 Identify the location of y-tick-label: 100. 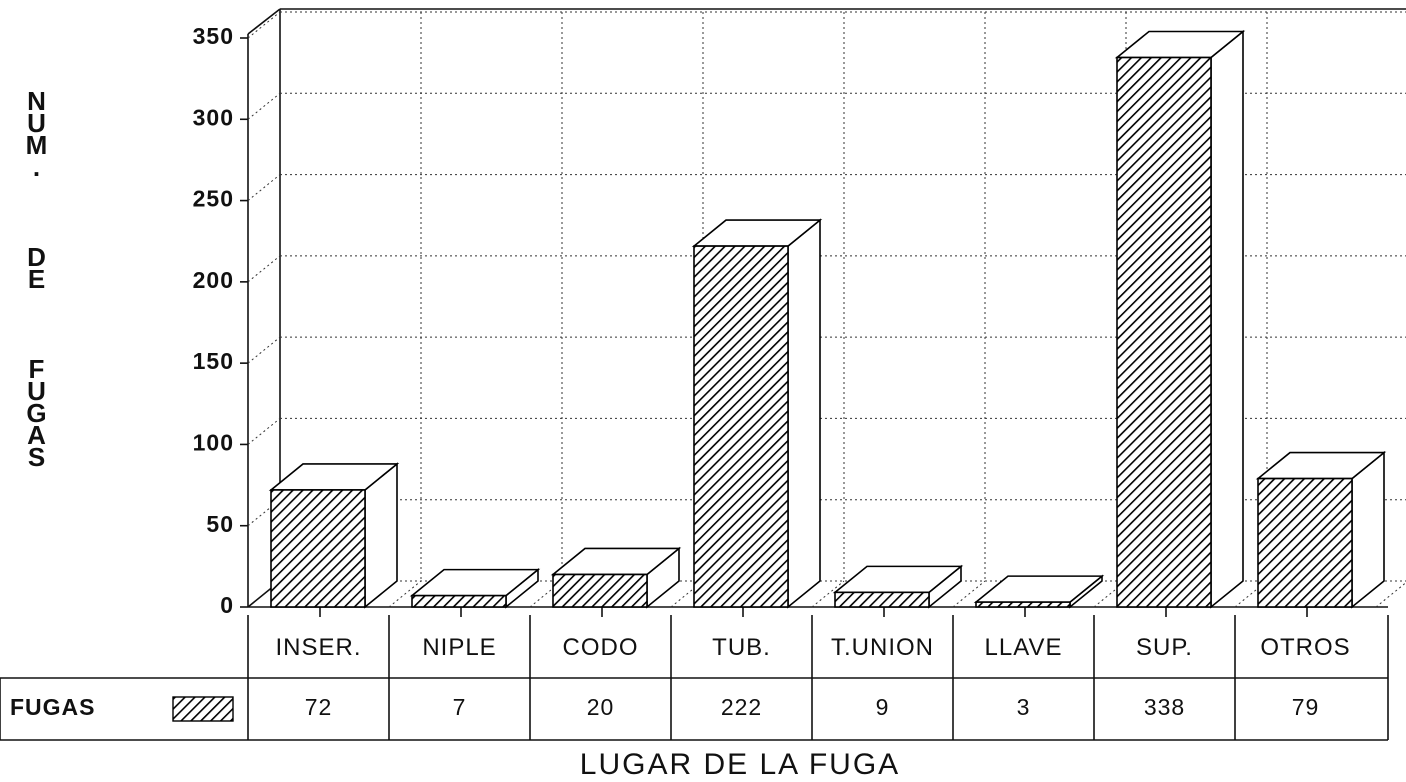
(213, 443).